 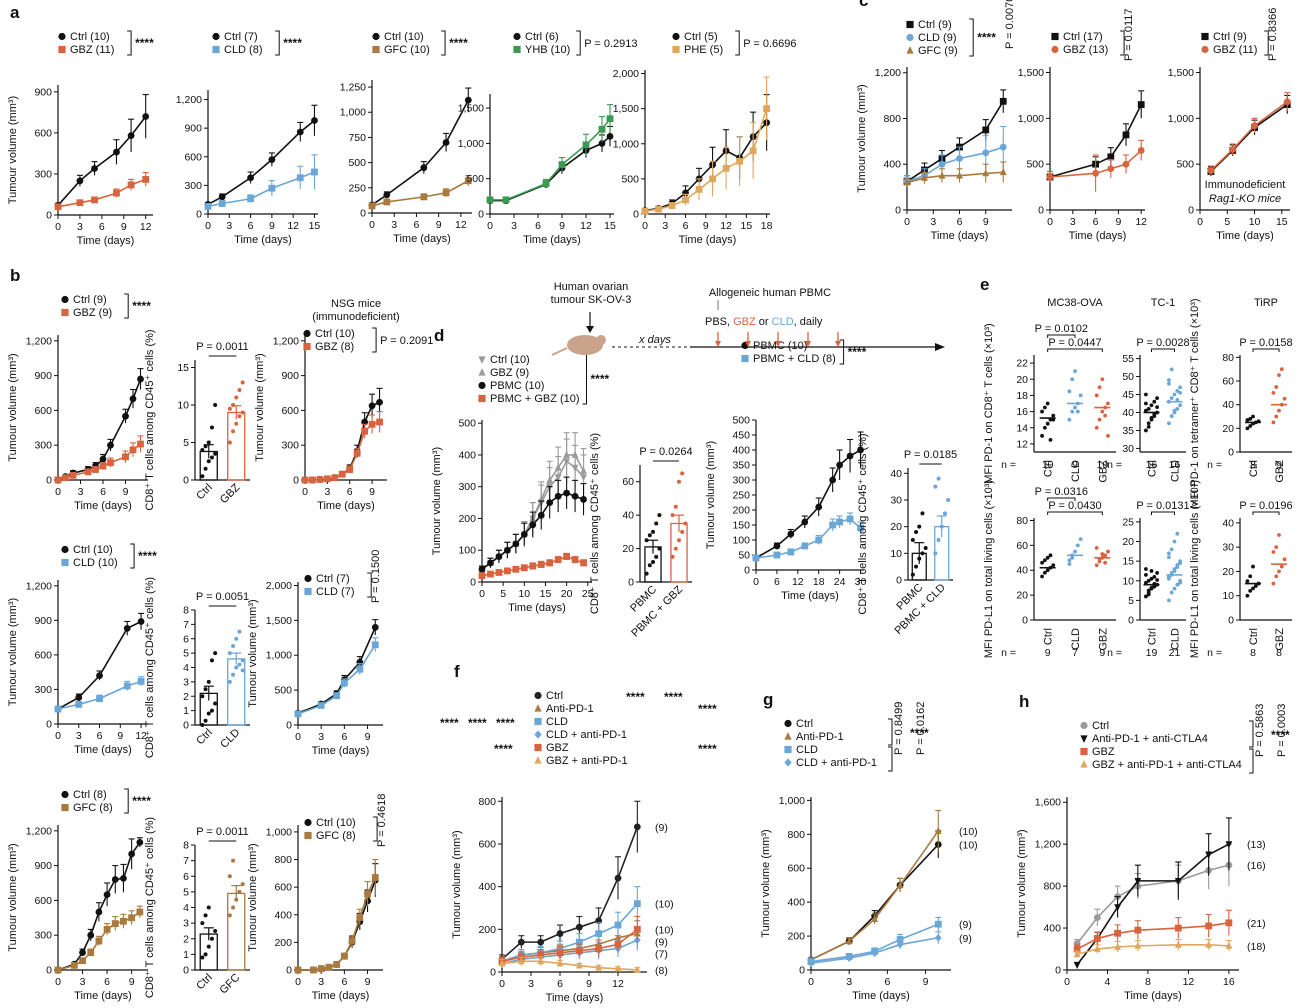 I want to click on schematic-treatment_gbz: GBZ, so click(x=744, y=322).